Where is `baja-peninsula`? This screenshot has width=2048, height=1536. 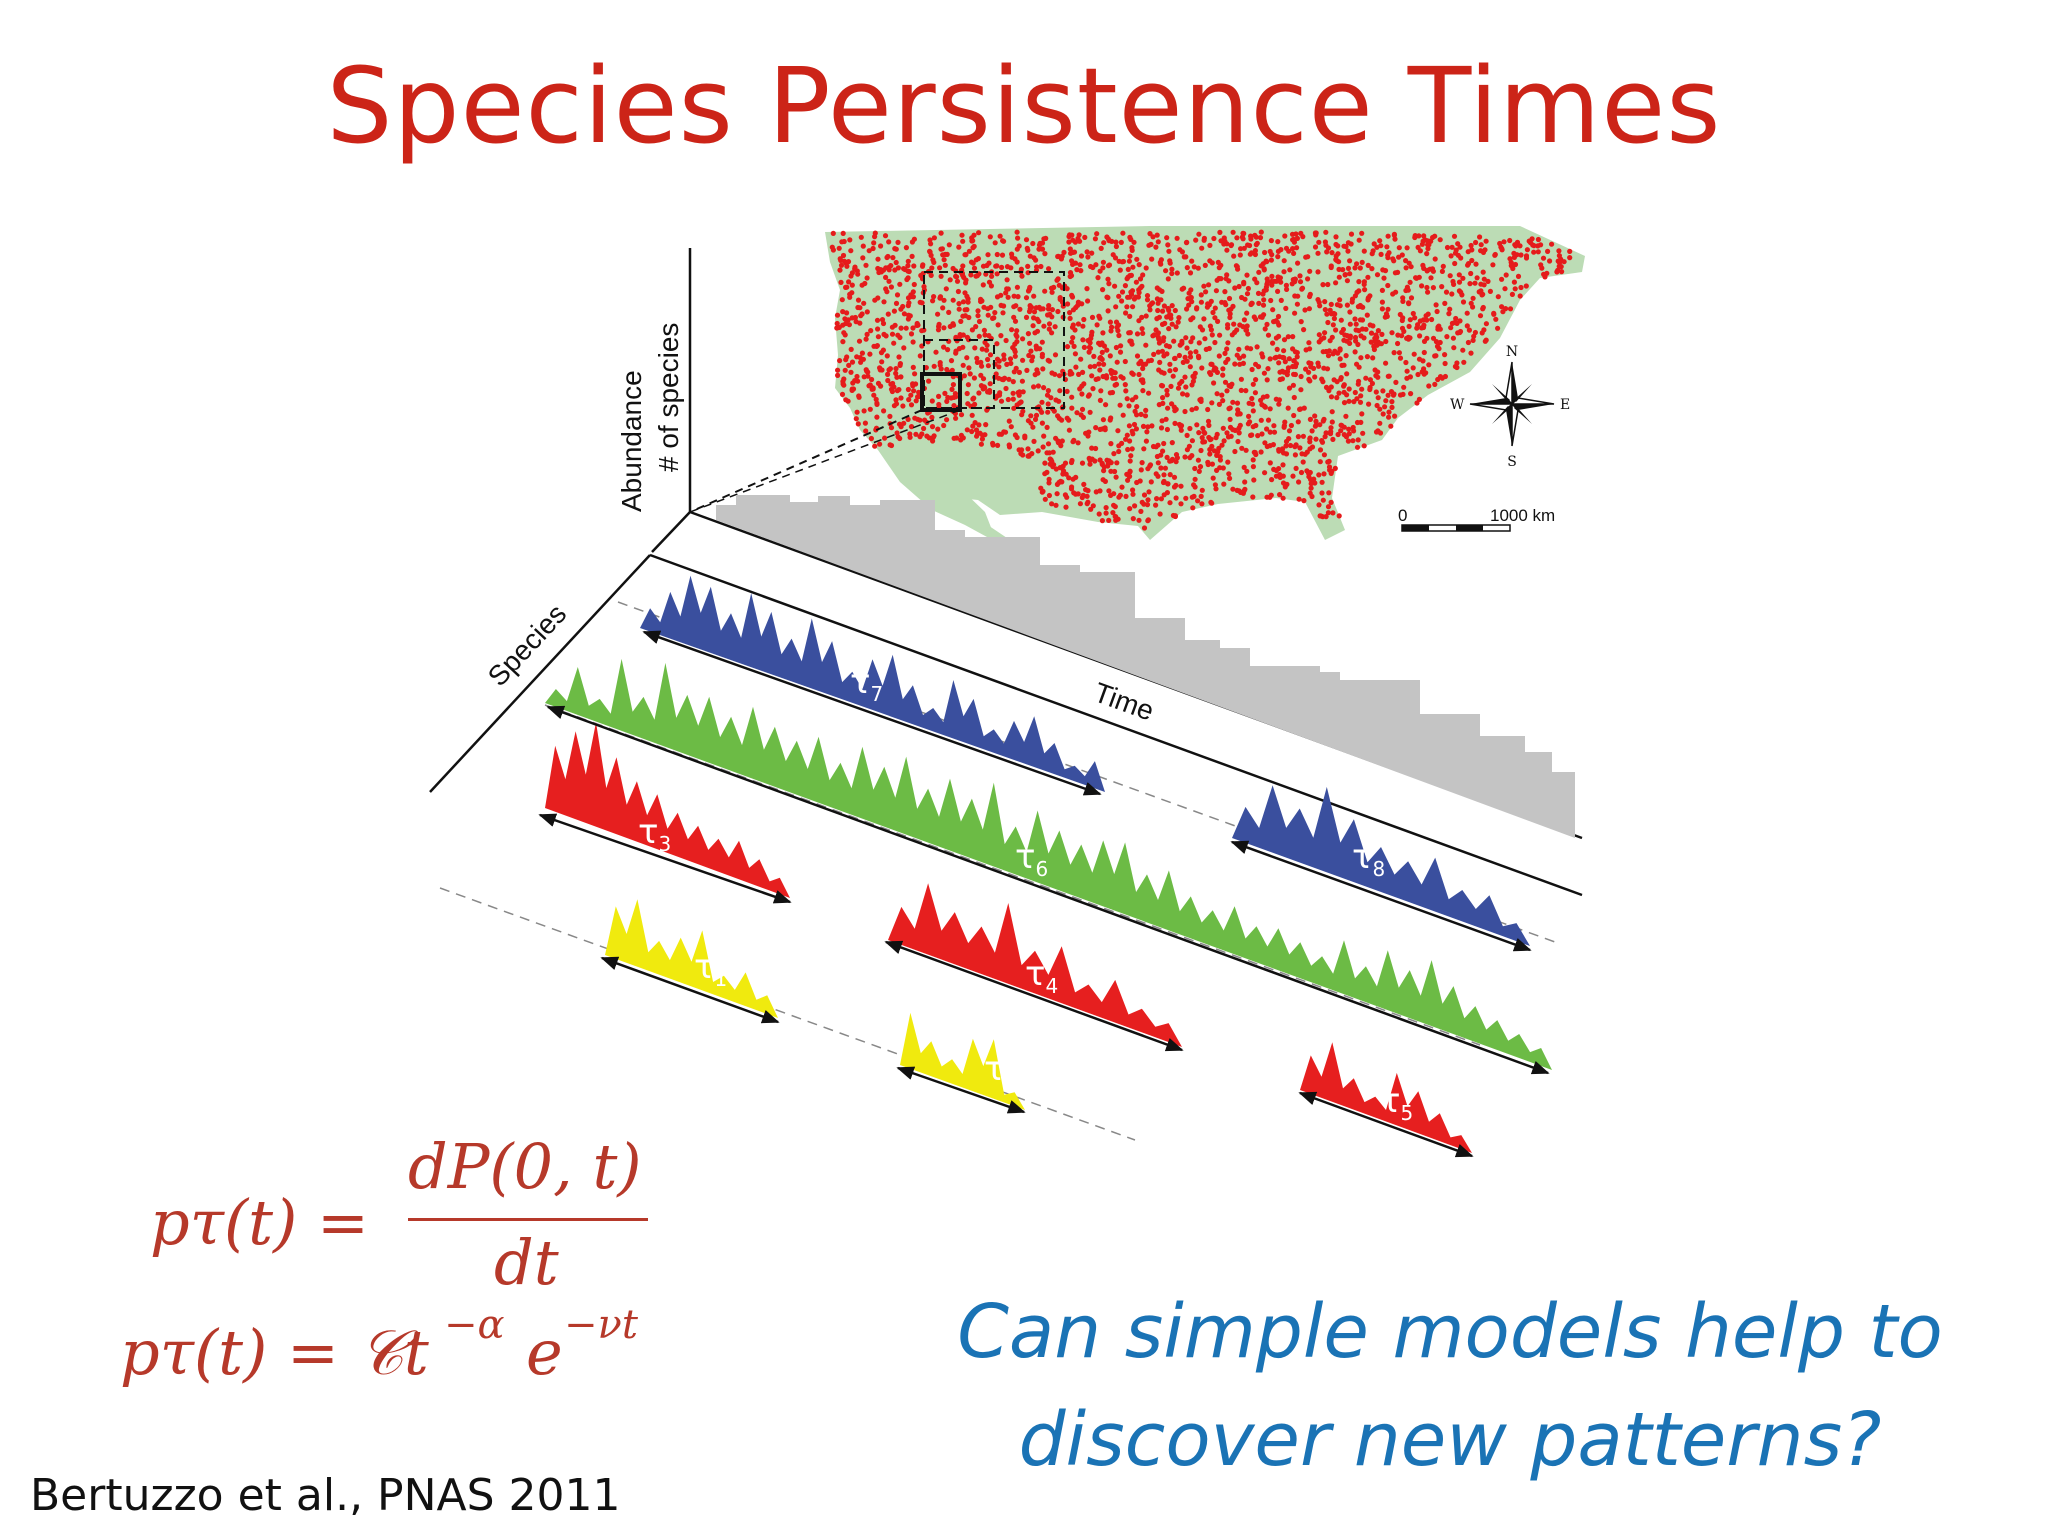
baja-peninsula is located at coordinates (953, 490).